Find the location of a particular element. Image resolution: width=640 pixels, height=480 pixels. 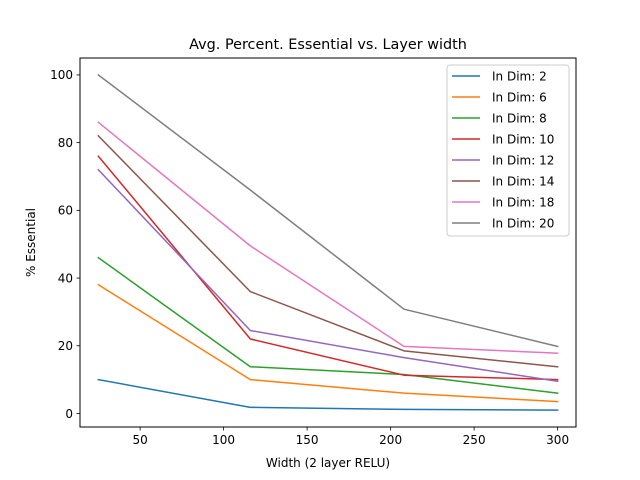

legend-frame is located at coordinates (508, 150).